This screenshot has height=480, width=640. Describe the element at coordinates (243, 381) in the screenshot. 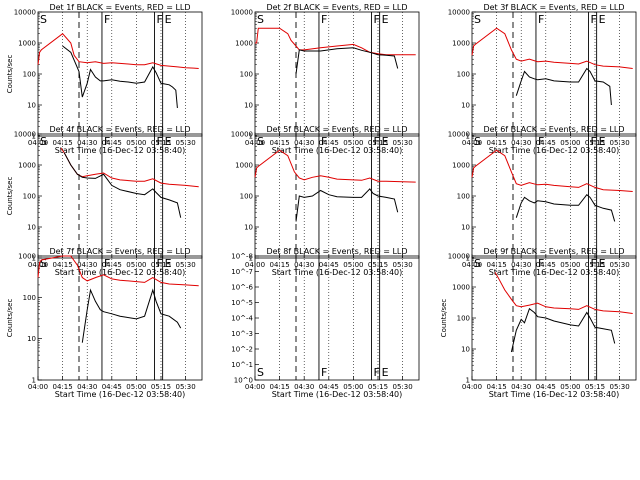

I see `y-tick-label: 10^0` at that location.